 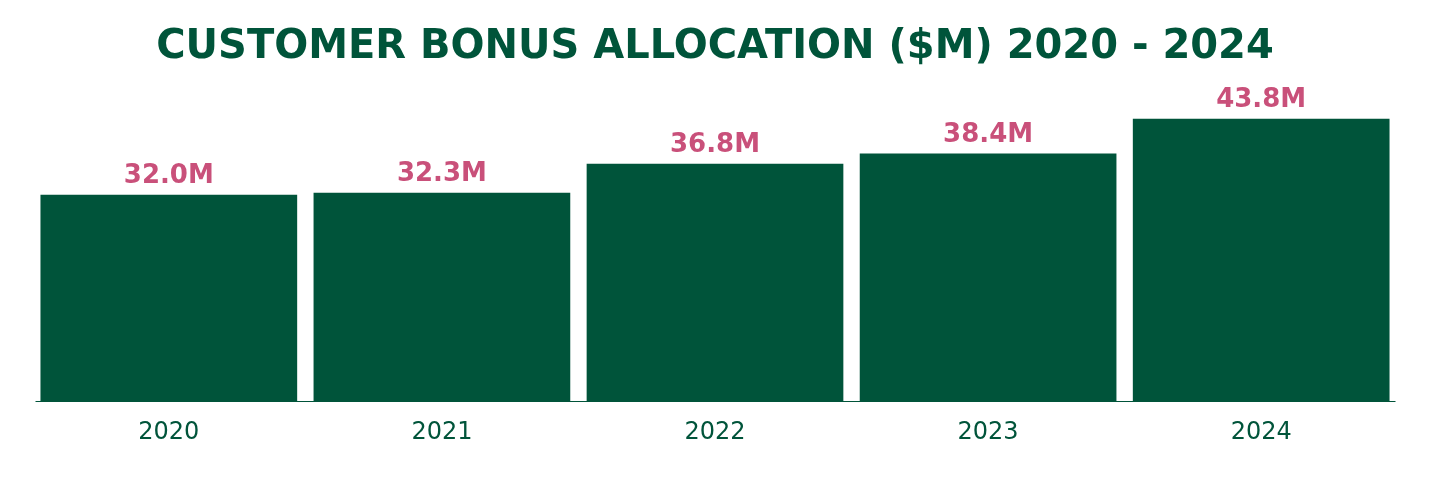 I want to click on x-tick-label: 2023, so click(x=988, y=430).